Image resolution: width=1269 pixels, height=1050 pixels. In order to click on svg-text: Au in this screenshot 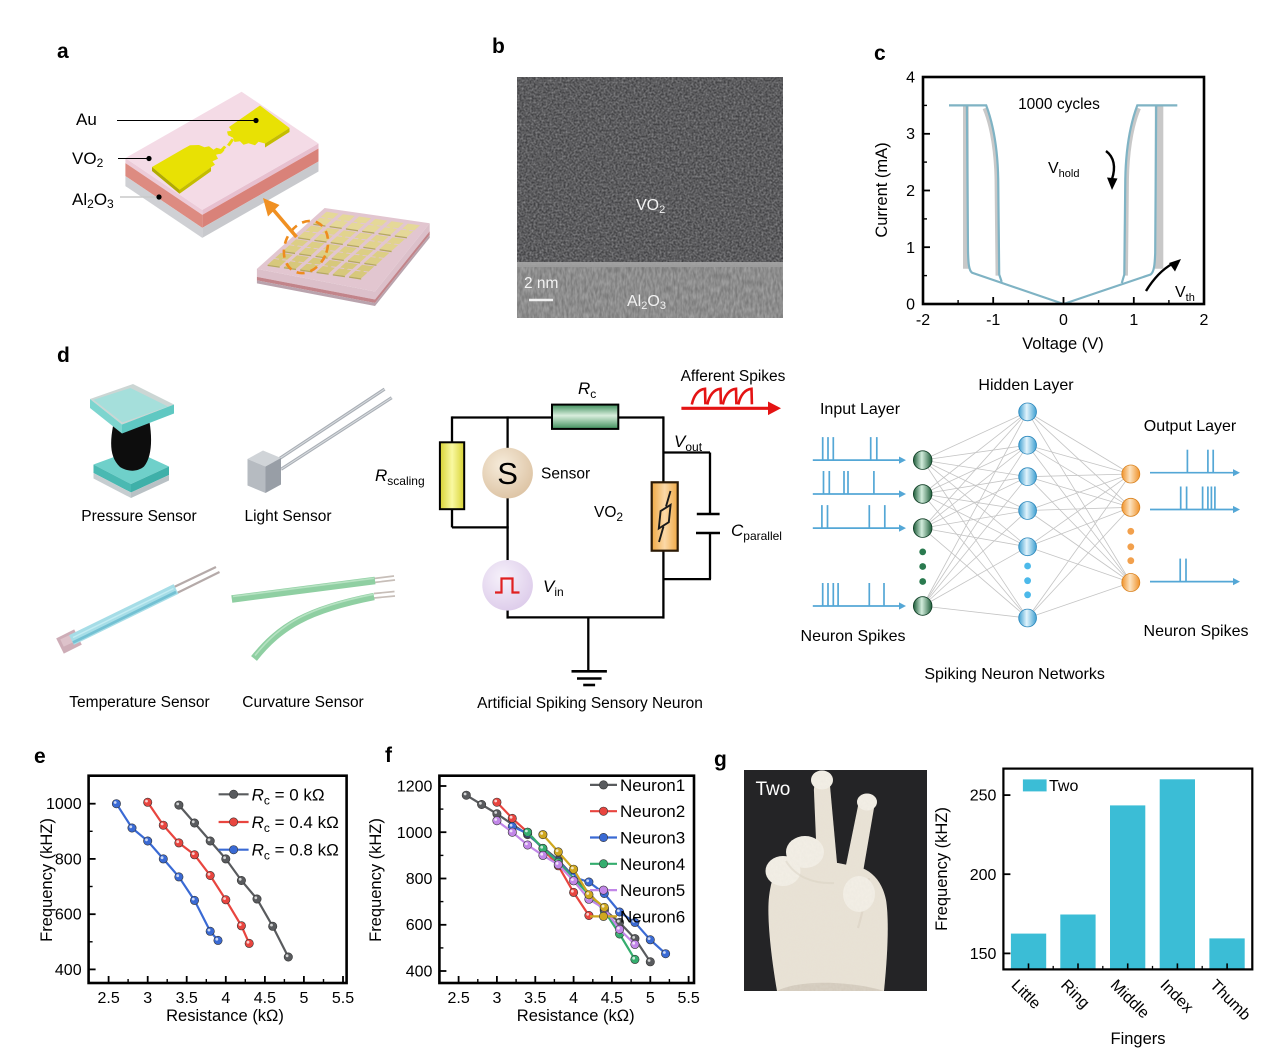, I will do `click(86, 119)`.